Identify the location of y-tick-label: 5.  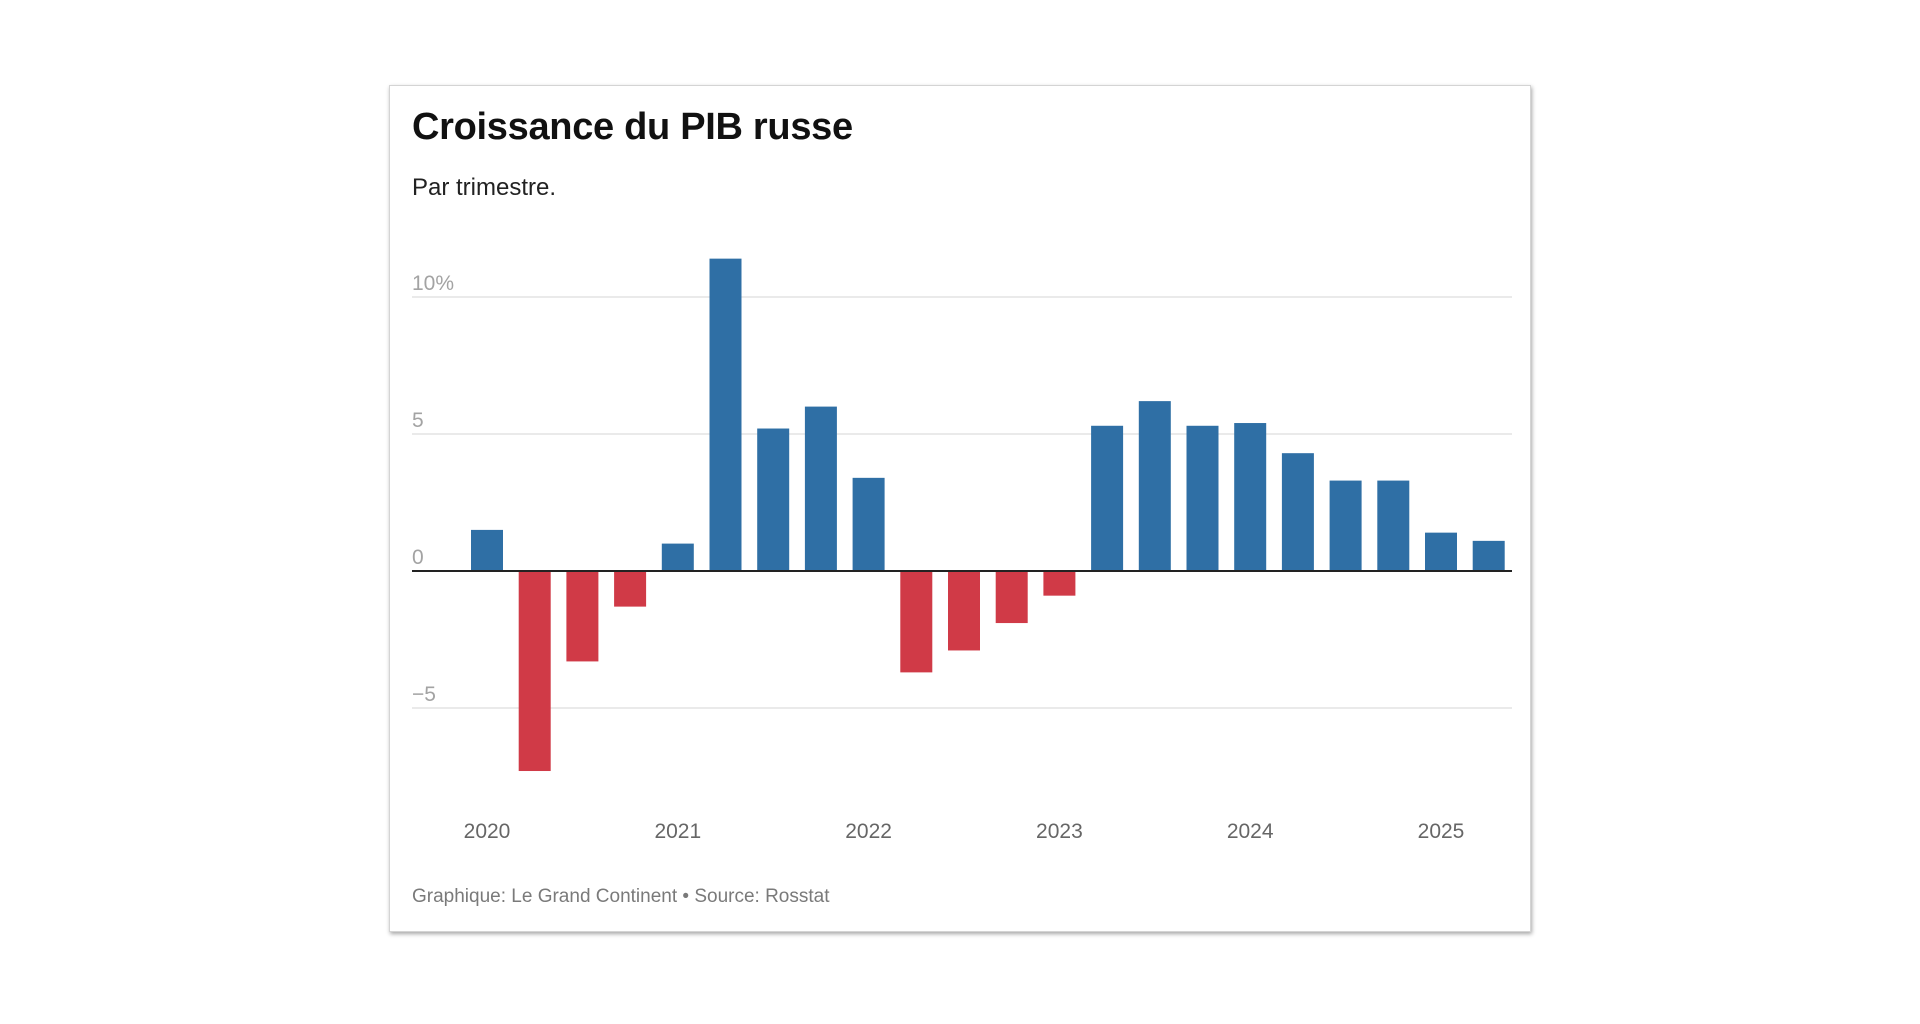
(418, 420).